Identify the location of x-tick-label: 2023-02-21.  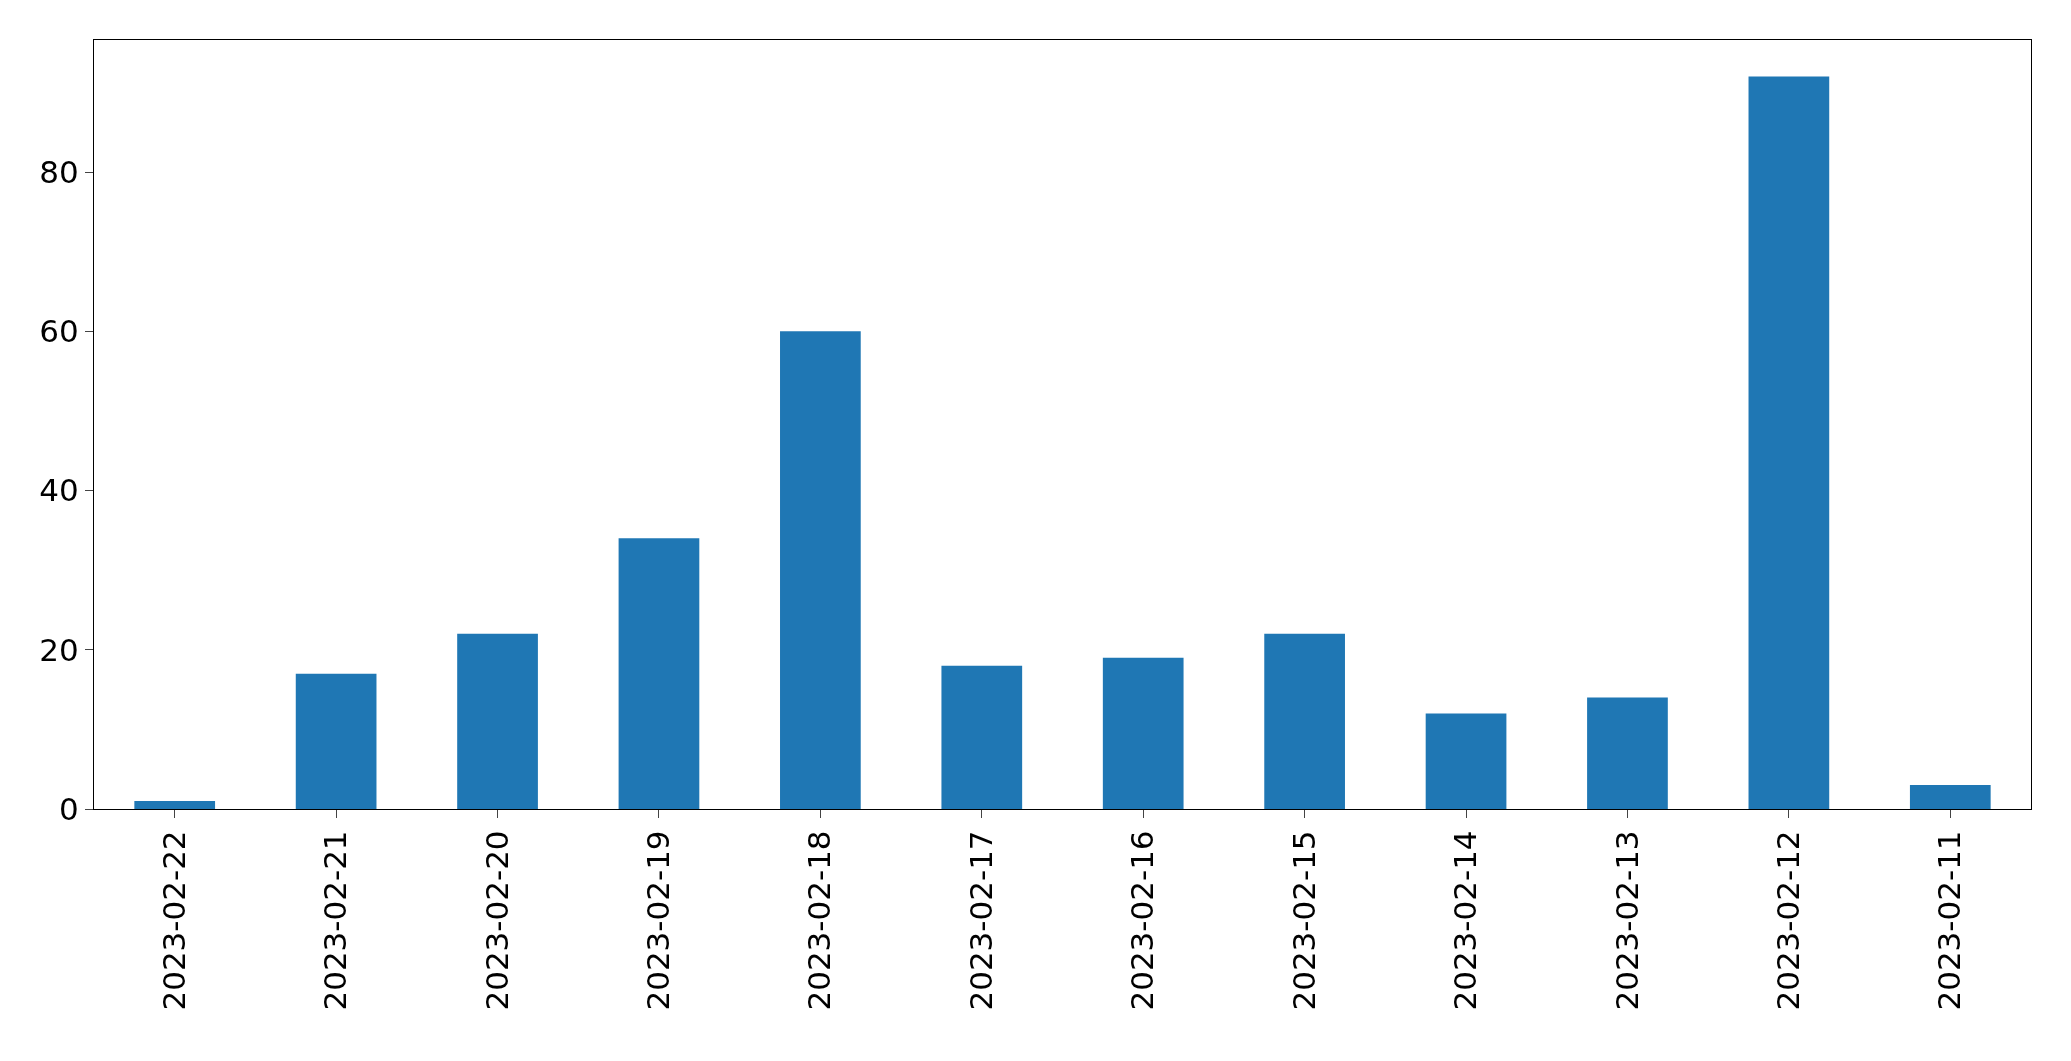
(335, 920).